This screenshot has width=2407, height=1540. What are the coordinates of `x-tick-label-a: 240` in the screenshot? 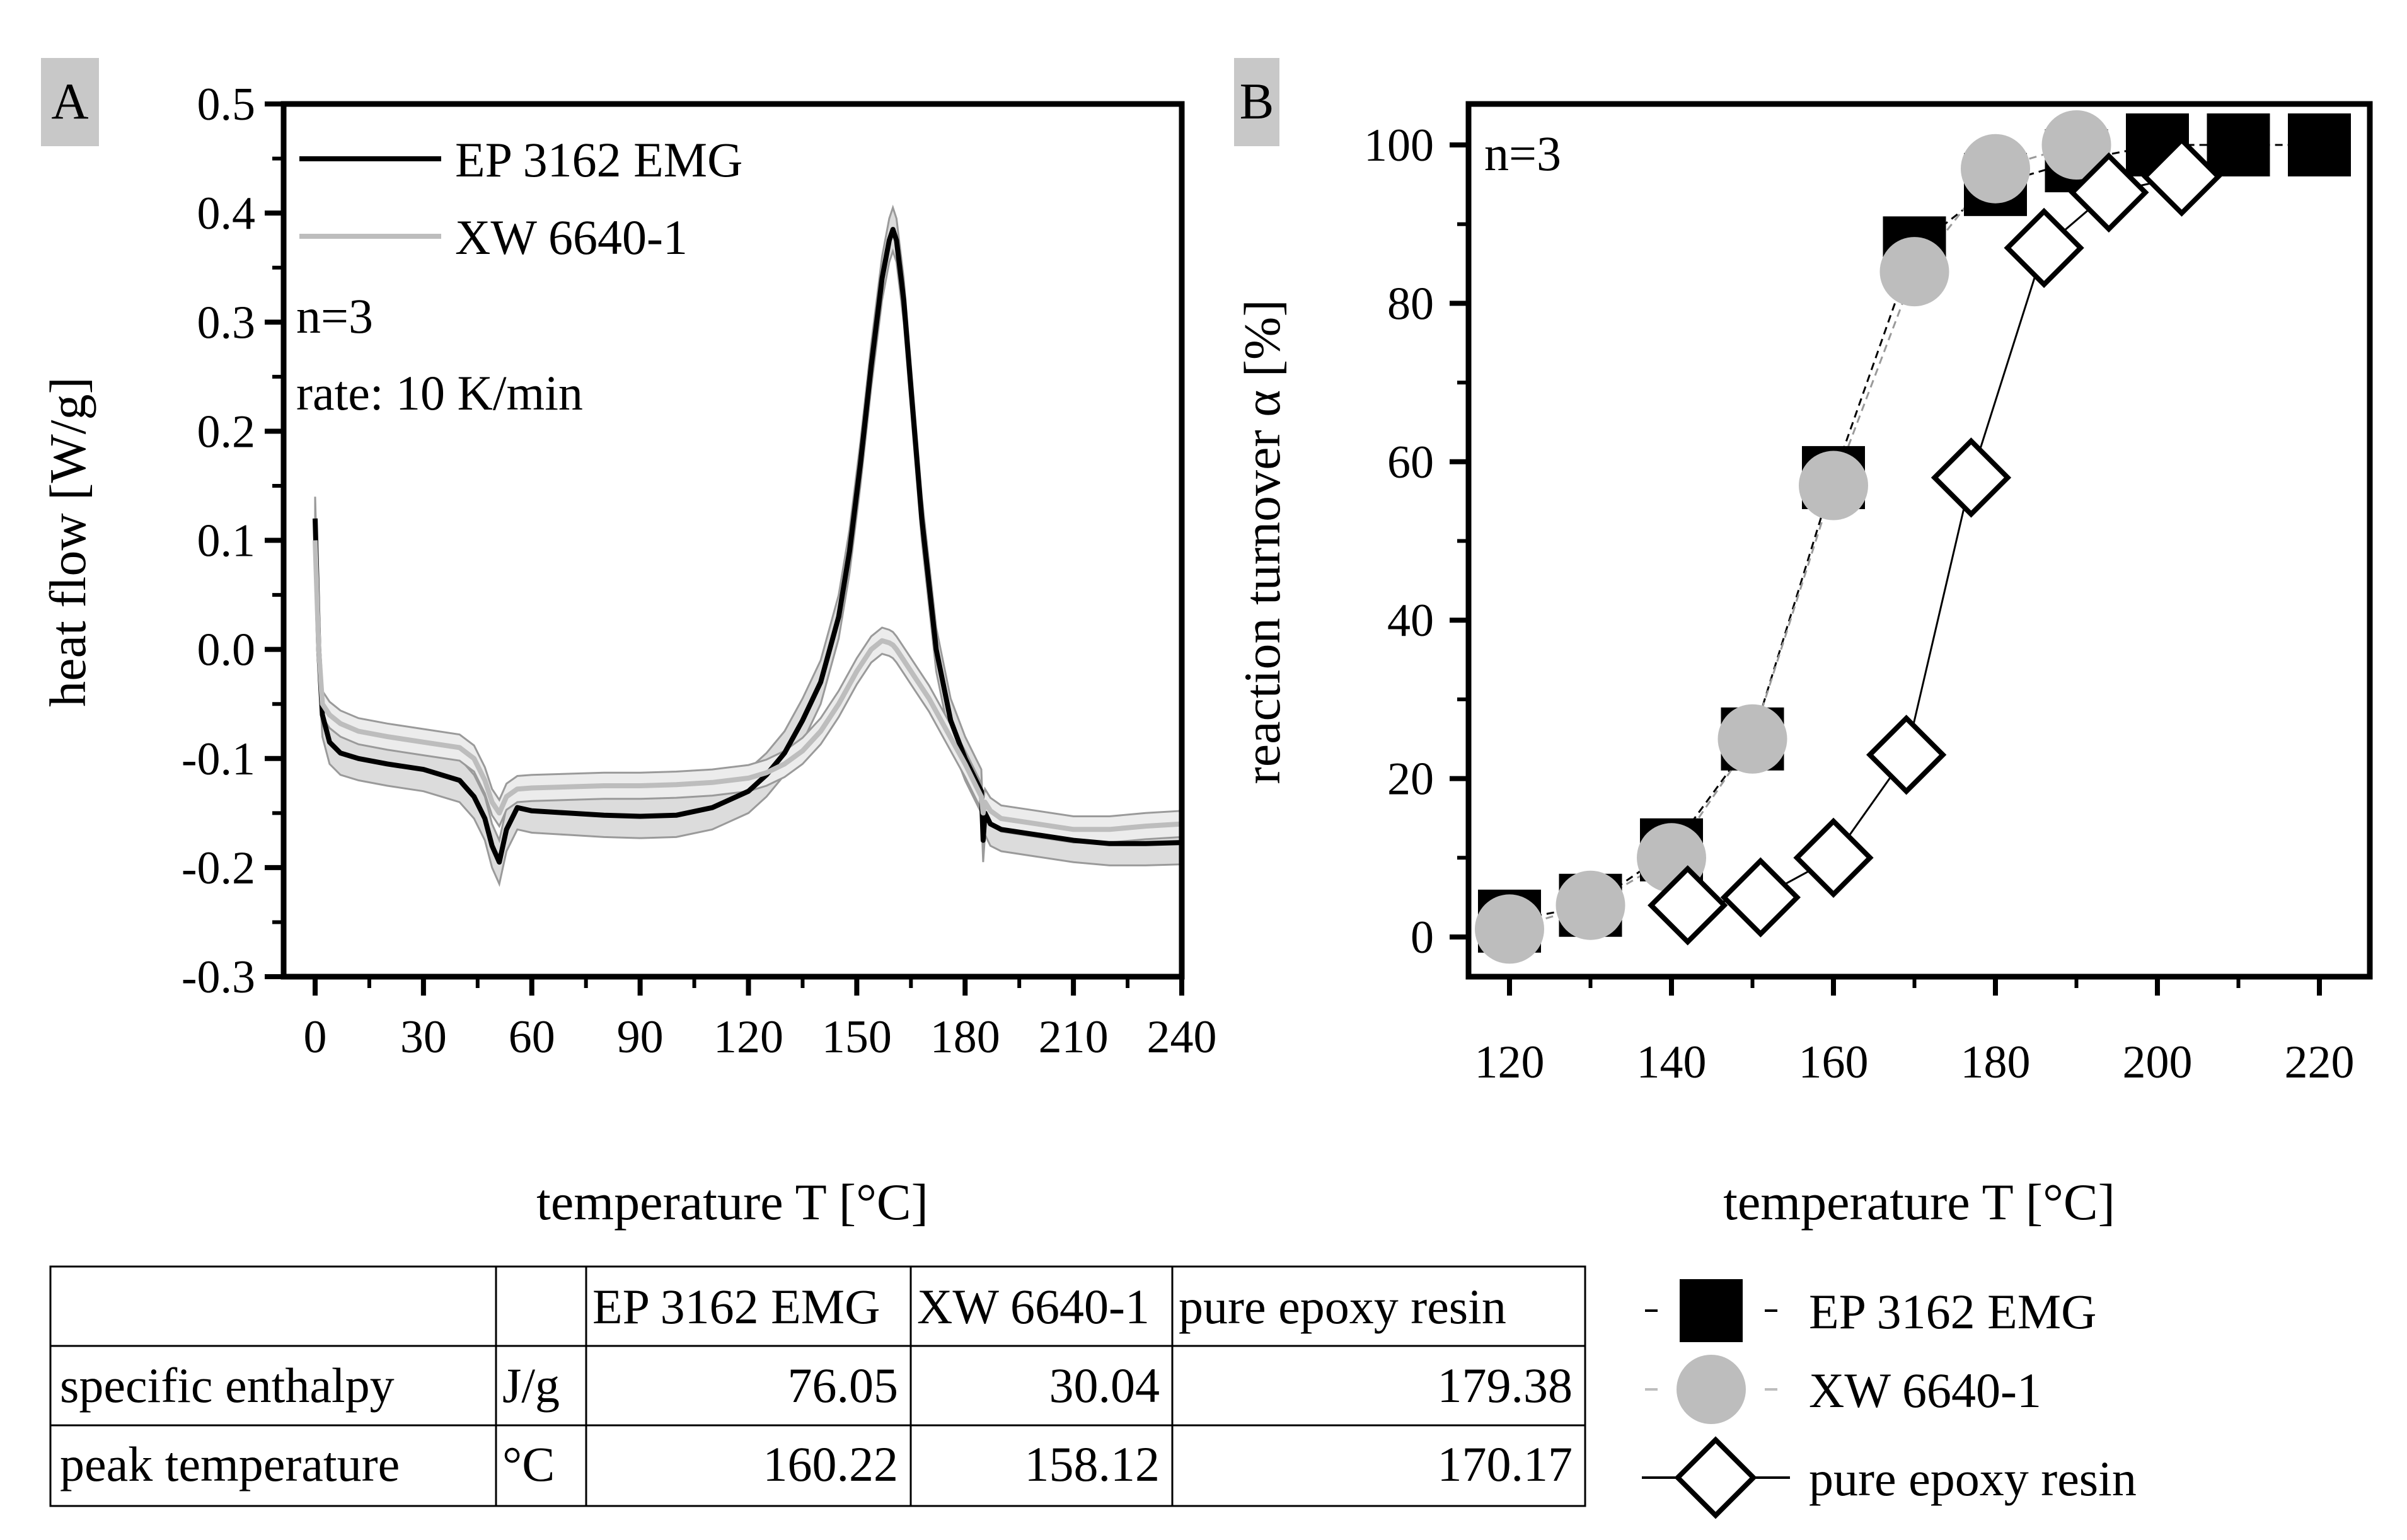 It's located at (1182, 1037).